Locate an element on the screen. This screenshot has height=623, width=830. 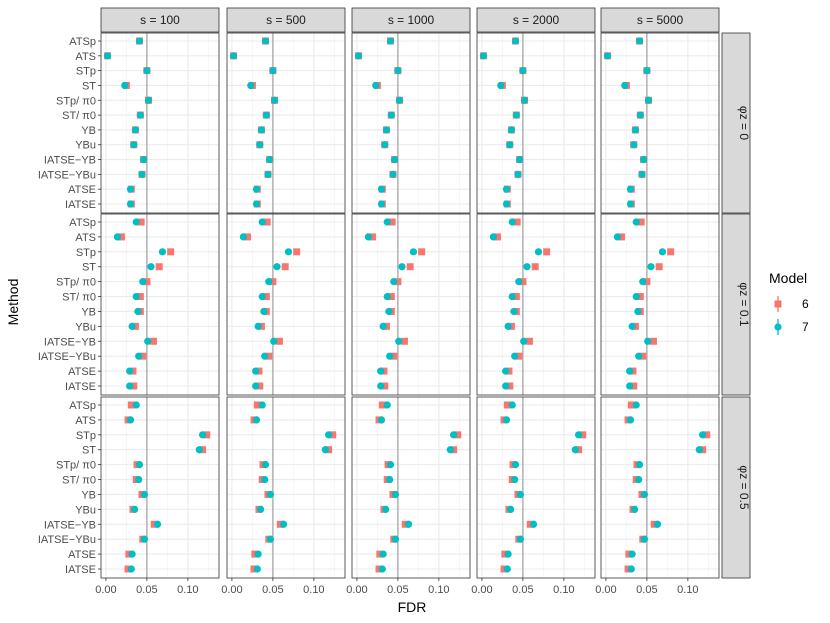
y-tick-label: ATS is located at coordinates (85, 57).